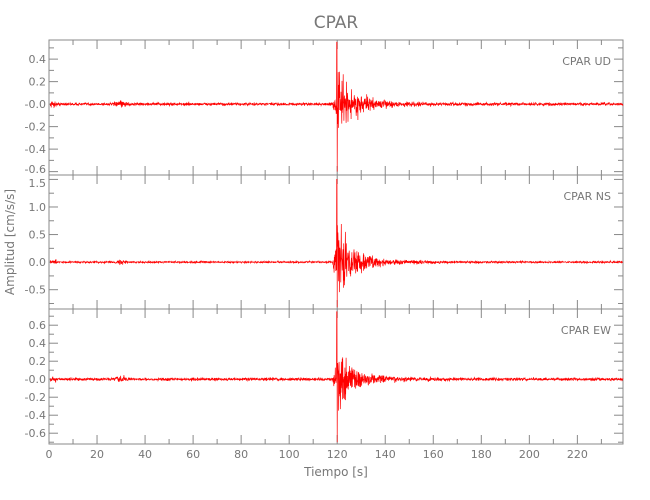  I want to click on x-tick-label: 100, so click(289, 454).